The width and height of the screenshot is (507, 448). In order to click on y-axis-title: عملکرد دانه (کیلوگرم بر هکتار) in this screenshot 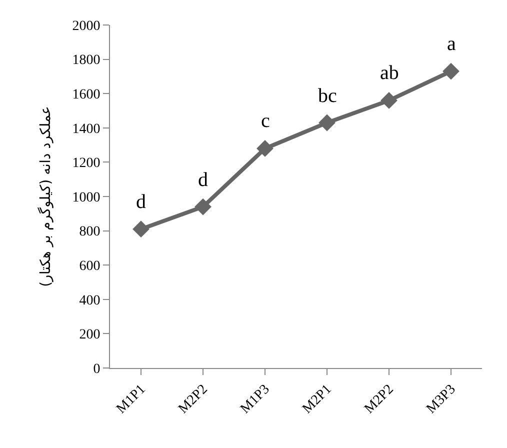, I will do `click(45, 196)`.